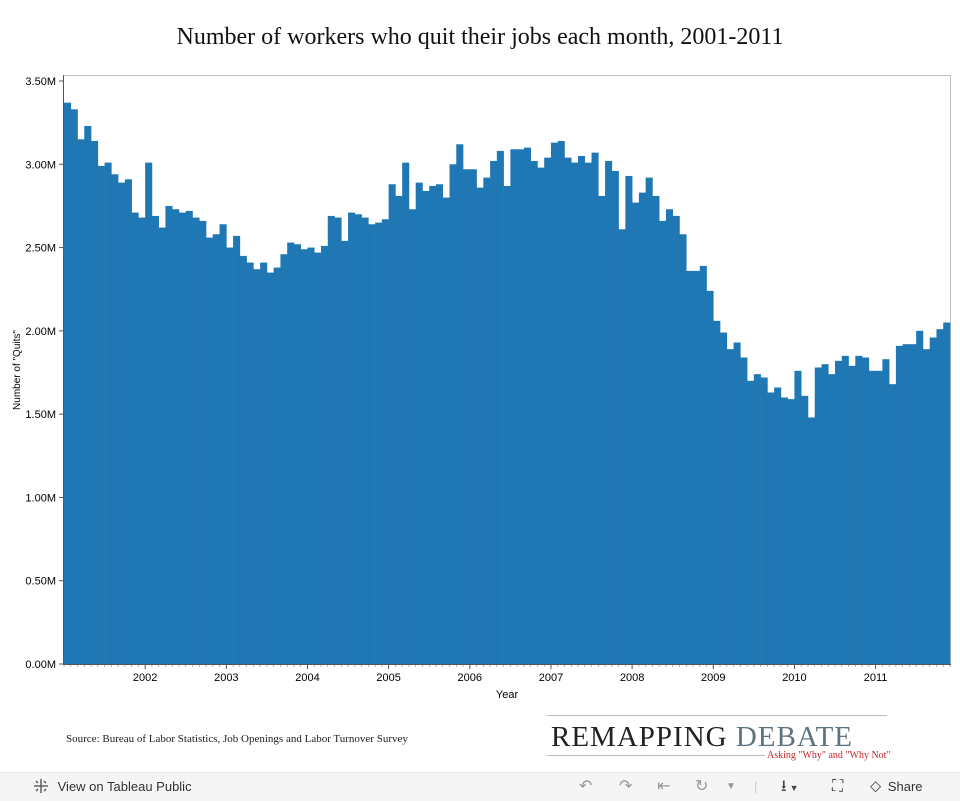 This screenshot has height=802, width=960. What do you see at coordinates (664, 786) in the screenshot?
I see `revert-icon: ⇤` at bounding box center [664, 786].